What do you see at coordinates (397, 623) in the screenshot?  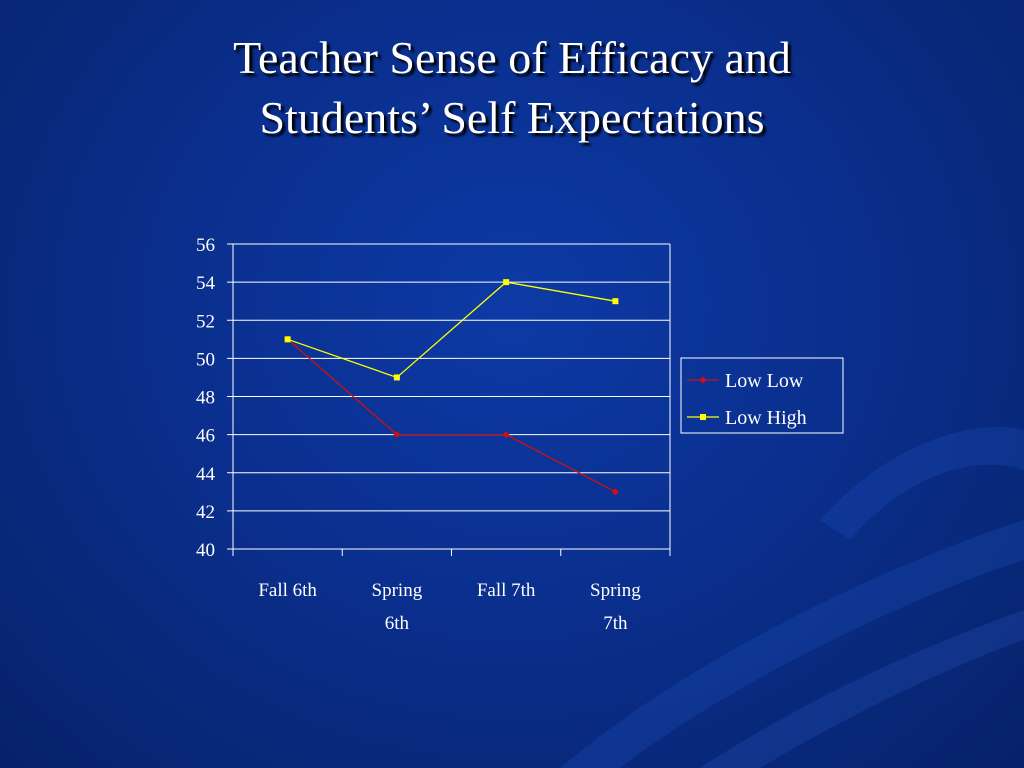 I see `x-tick-label-1-line2: 6th` at bounding box center [397, 623].